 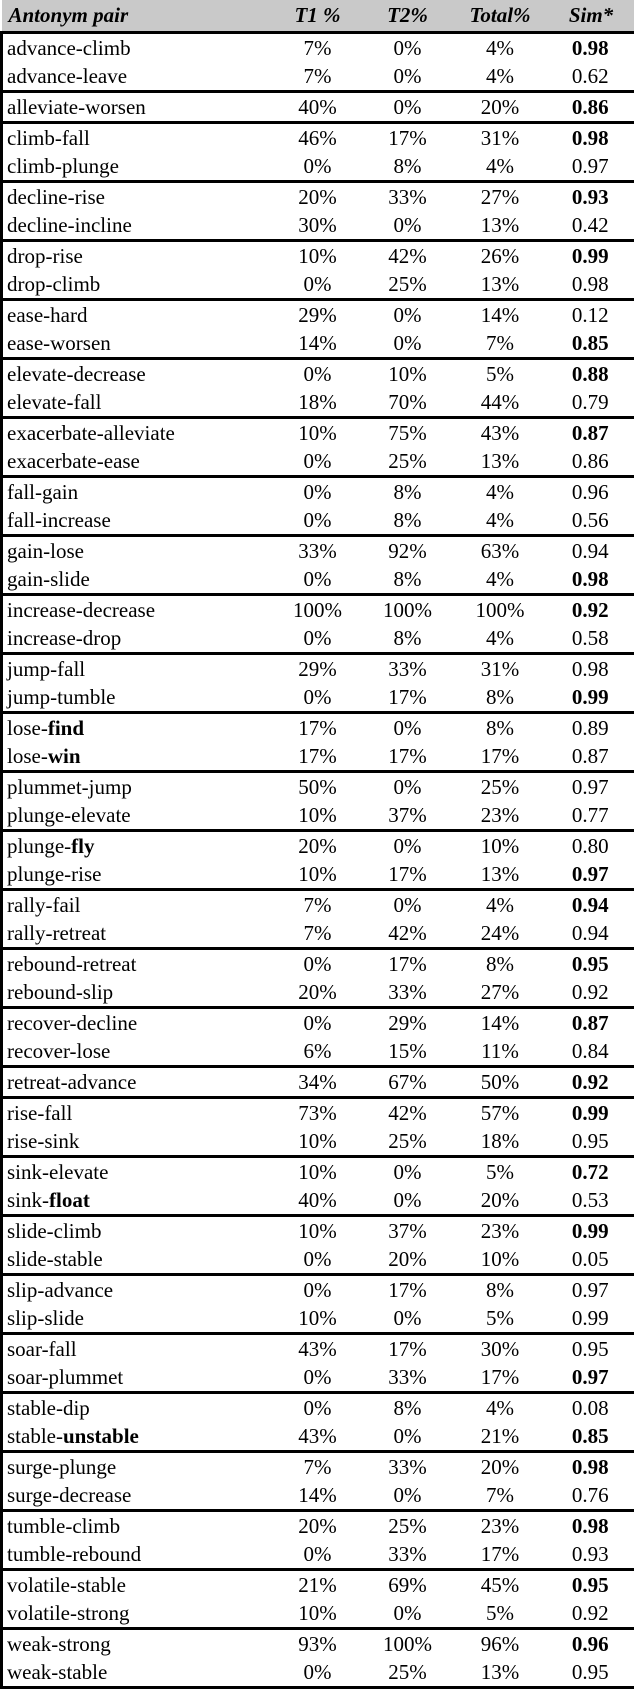 What do you see at coordinates (317, 609) in the screenshot?
I see `t1-cell: 100%` at bounding box center [317, 609].